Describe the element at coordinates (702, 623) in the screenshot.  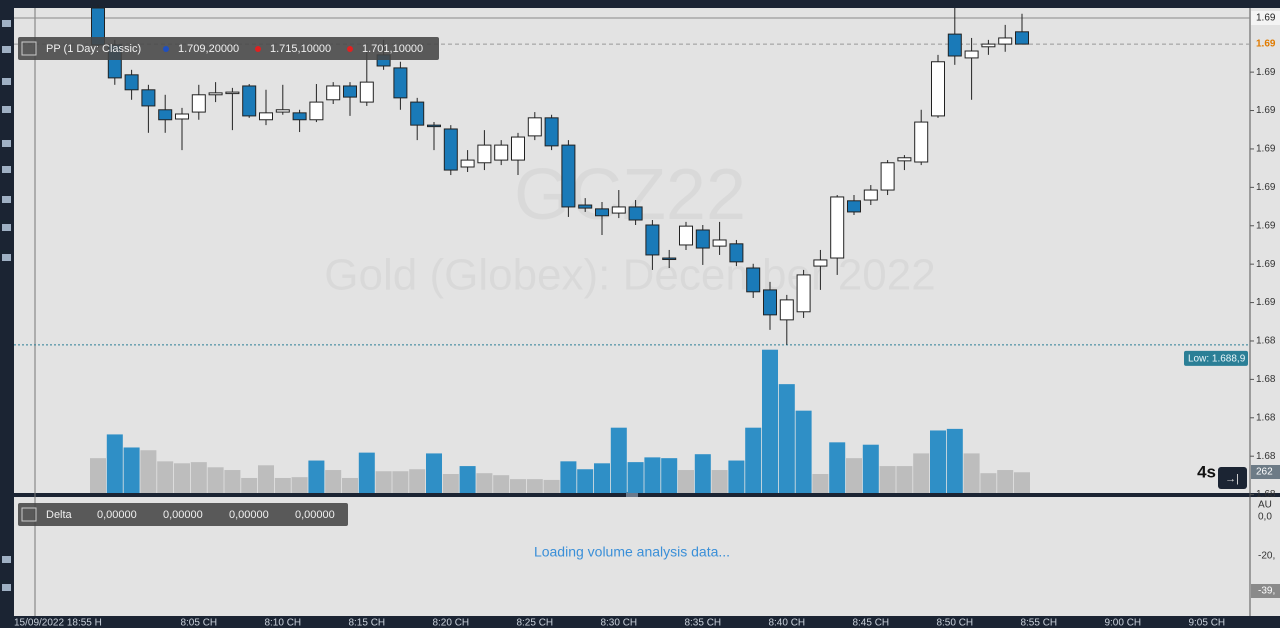
I see `x-tick-label: 8:35 CH` at that location.